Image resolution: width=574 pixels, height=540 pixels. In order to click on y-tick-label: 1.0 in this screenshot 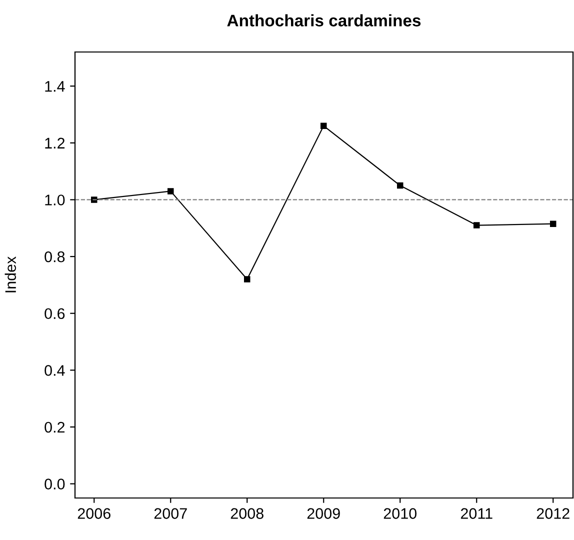, I will do `click(55, 200)`.